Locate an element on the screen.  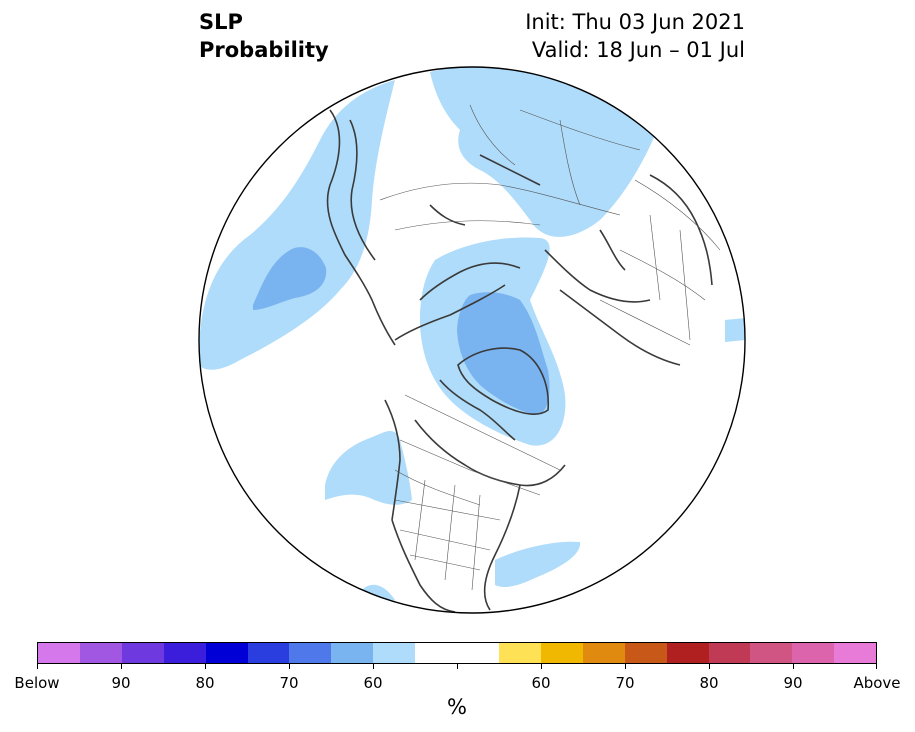
colorbar is located at coordinates (457, 653).